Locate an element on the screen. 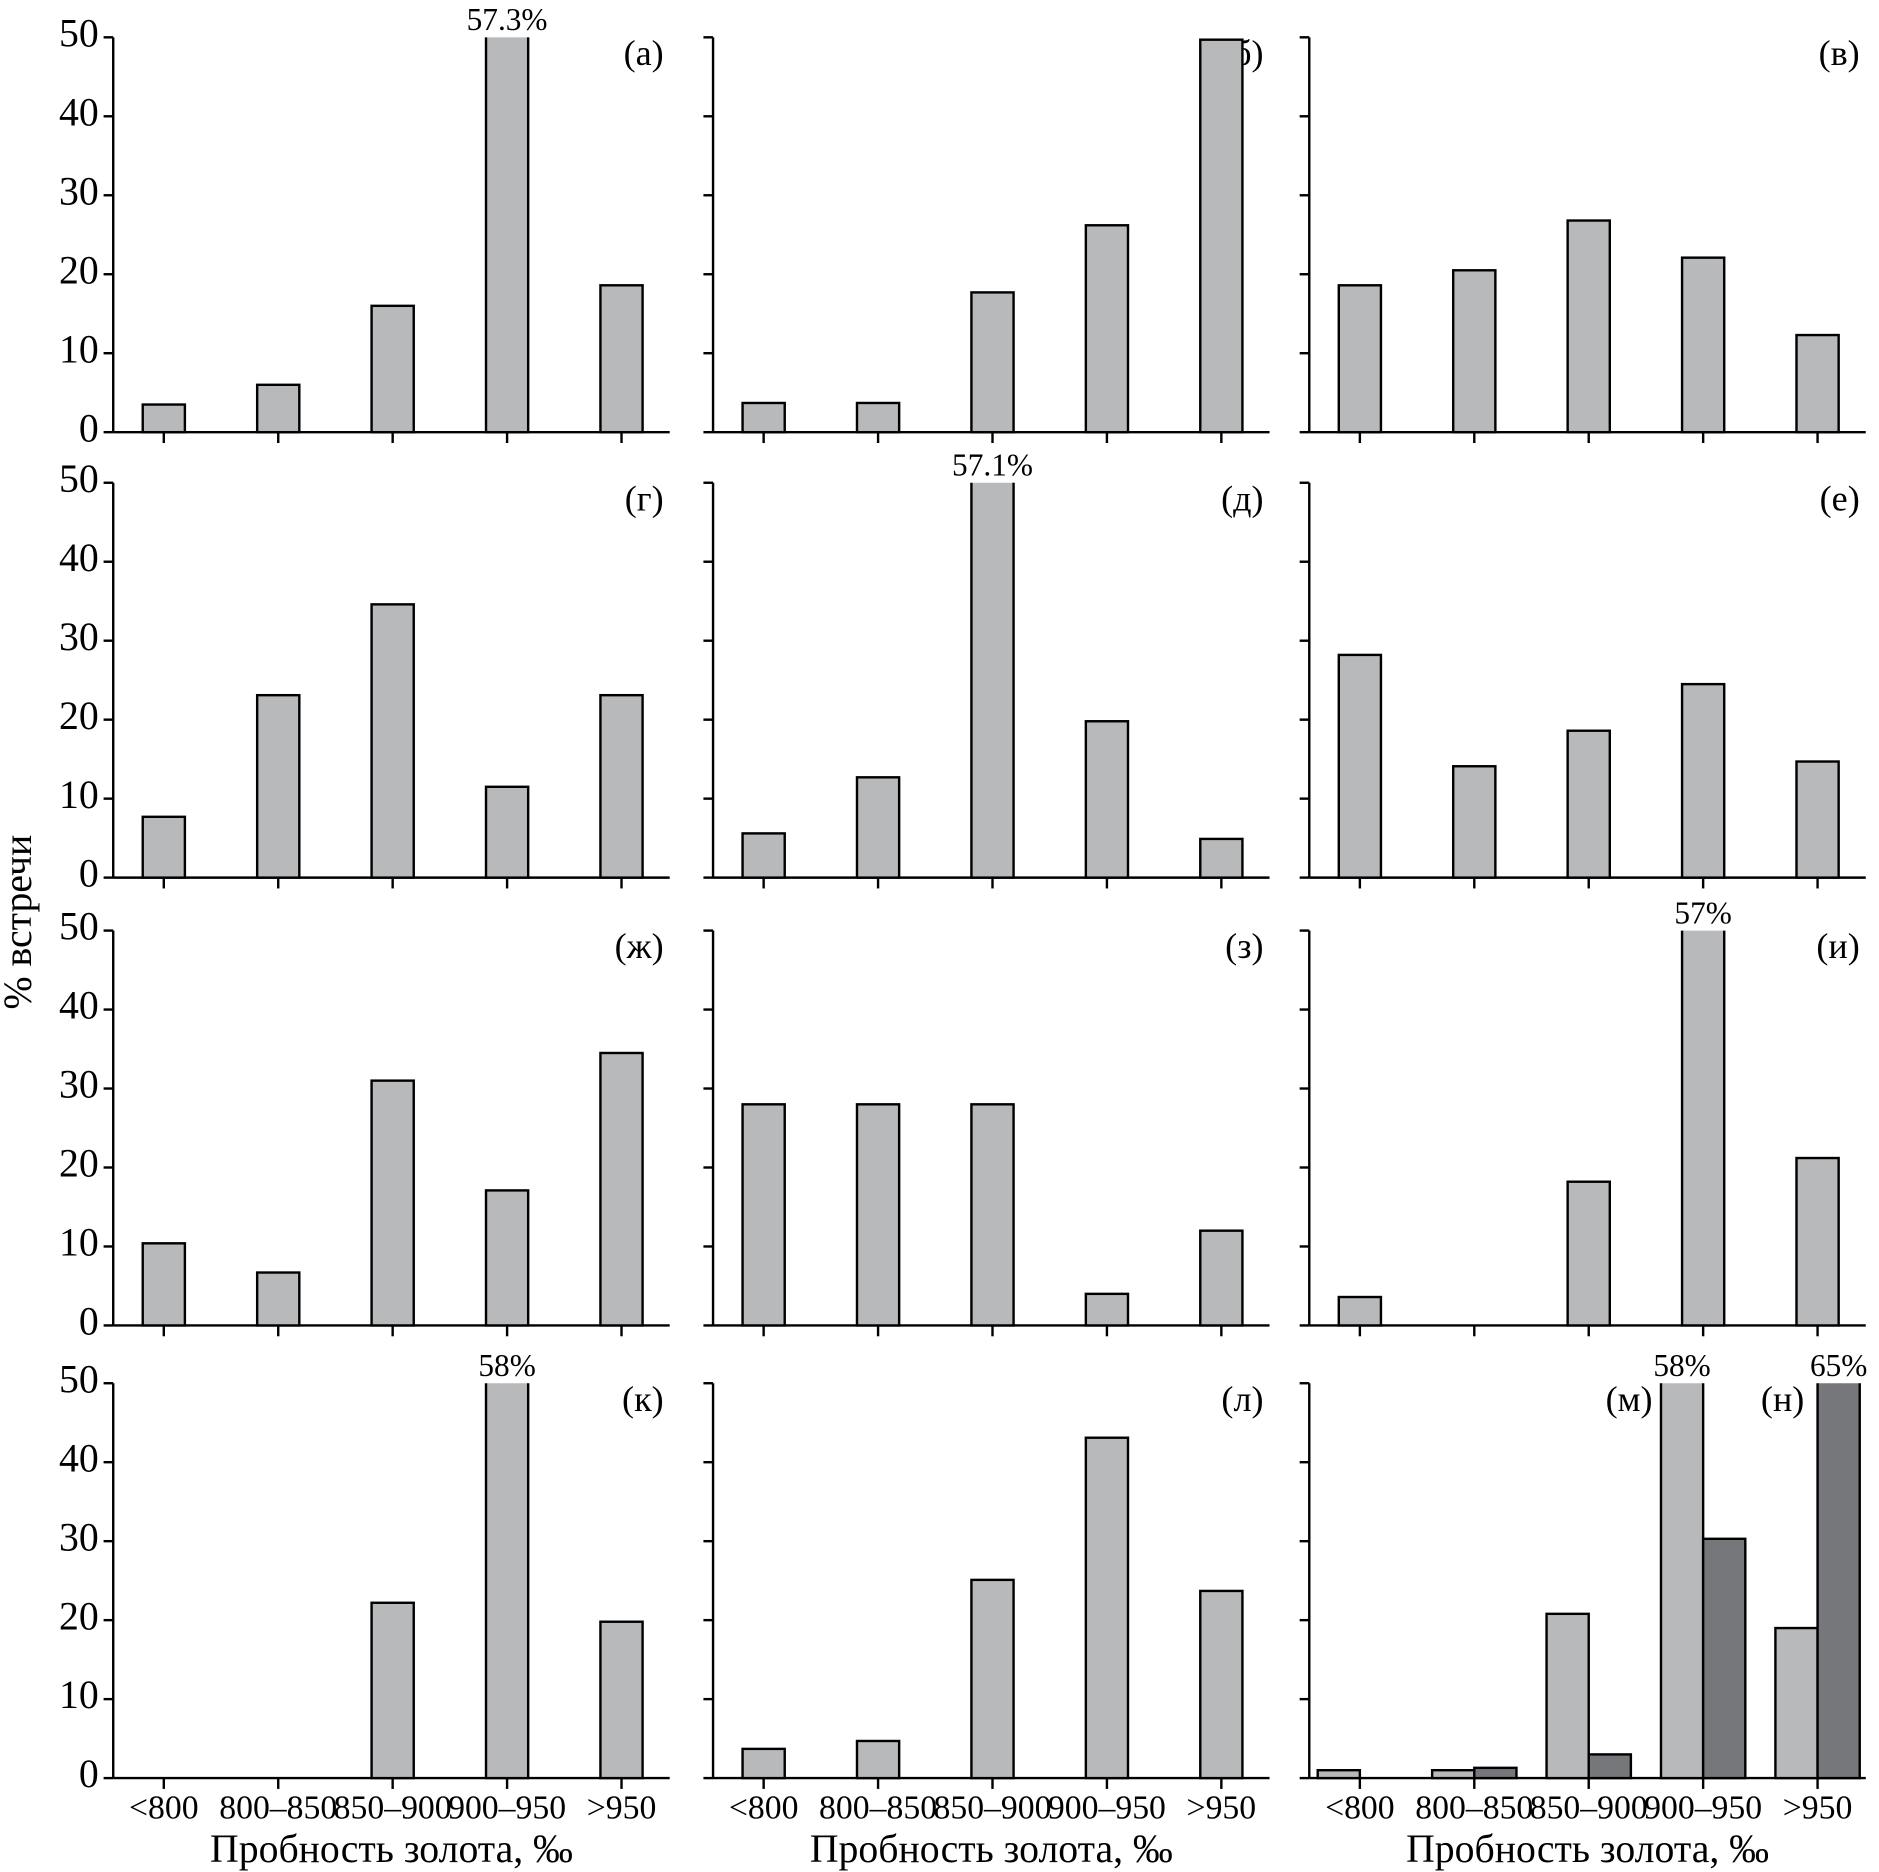  panel-label: (е) is located at coordinates (1840, 498).